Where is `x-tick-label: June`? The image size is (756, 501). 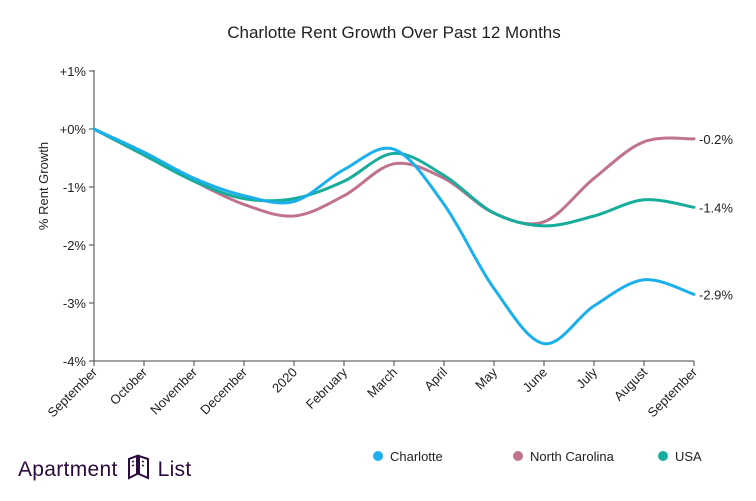
x-tick-label: June is located at coordinates (535, 380).